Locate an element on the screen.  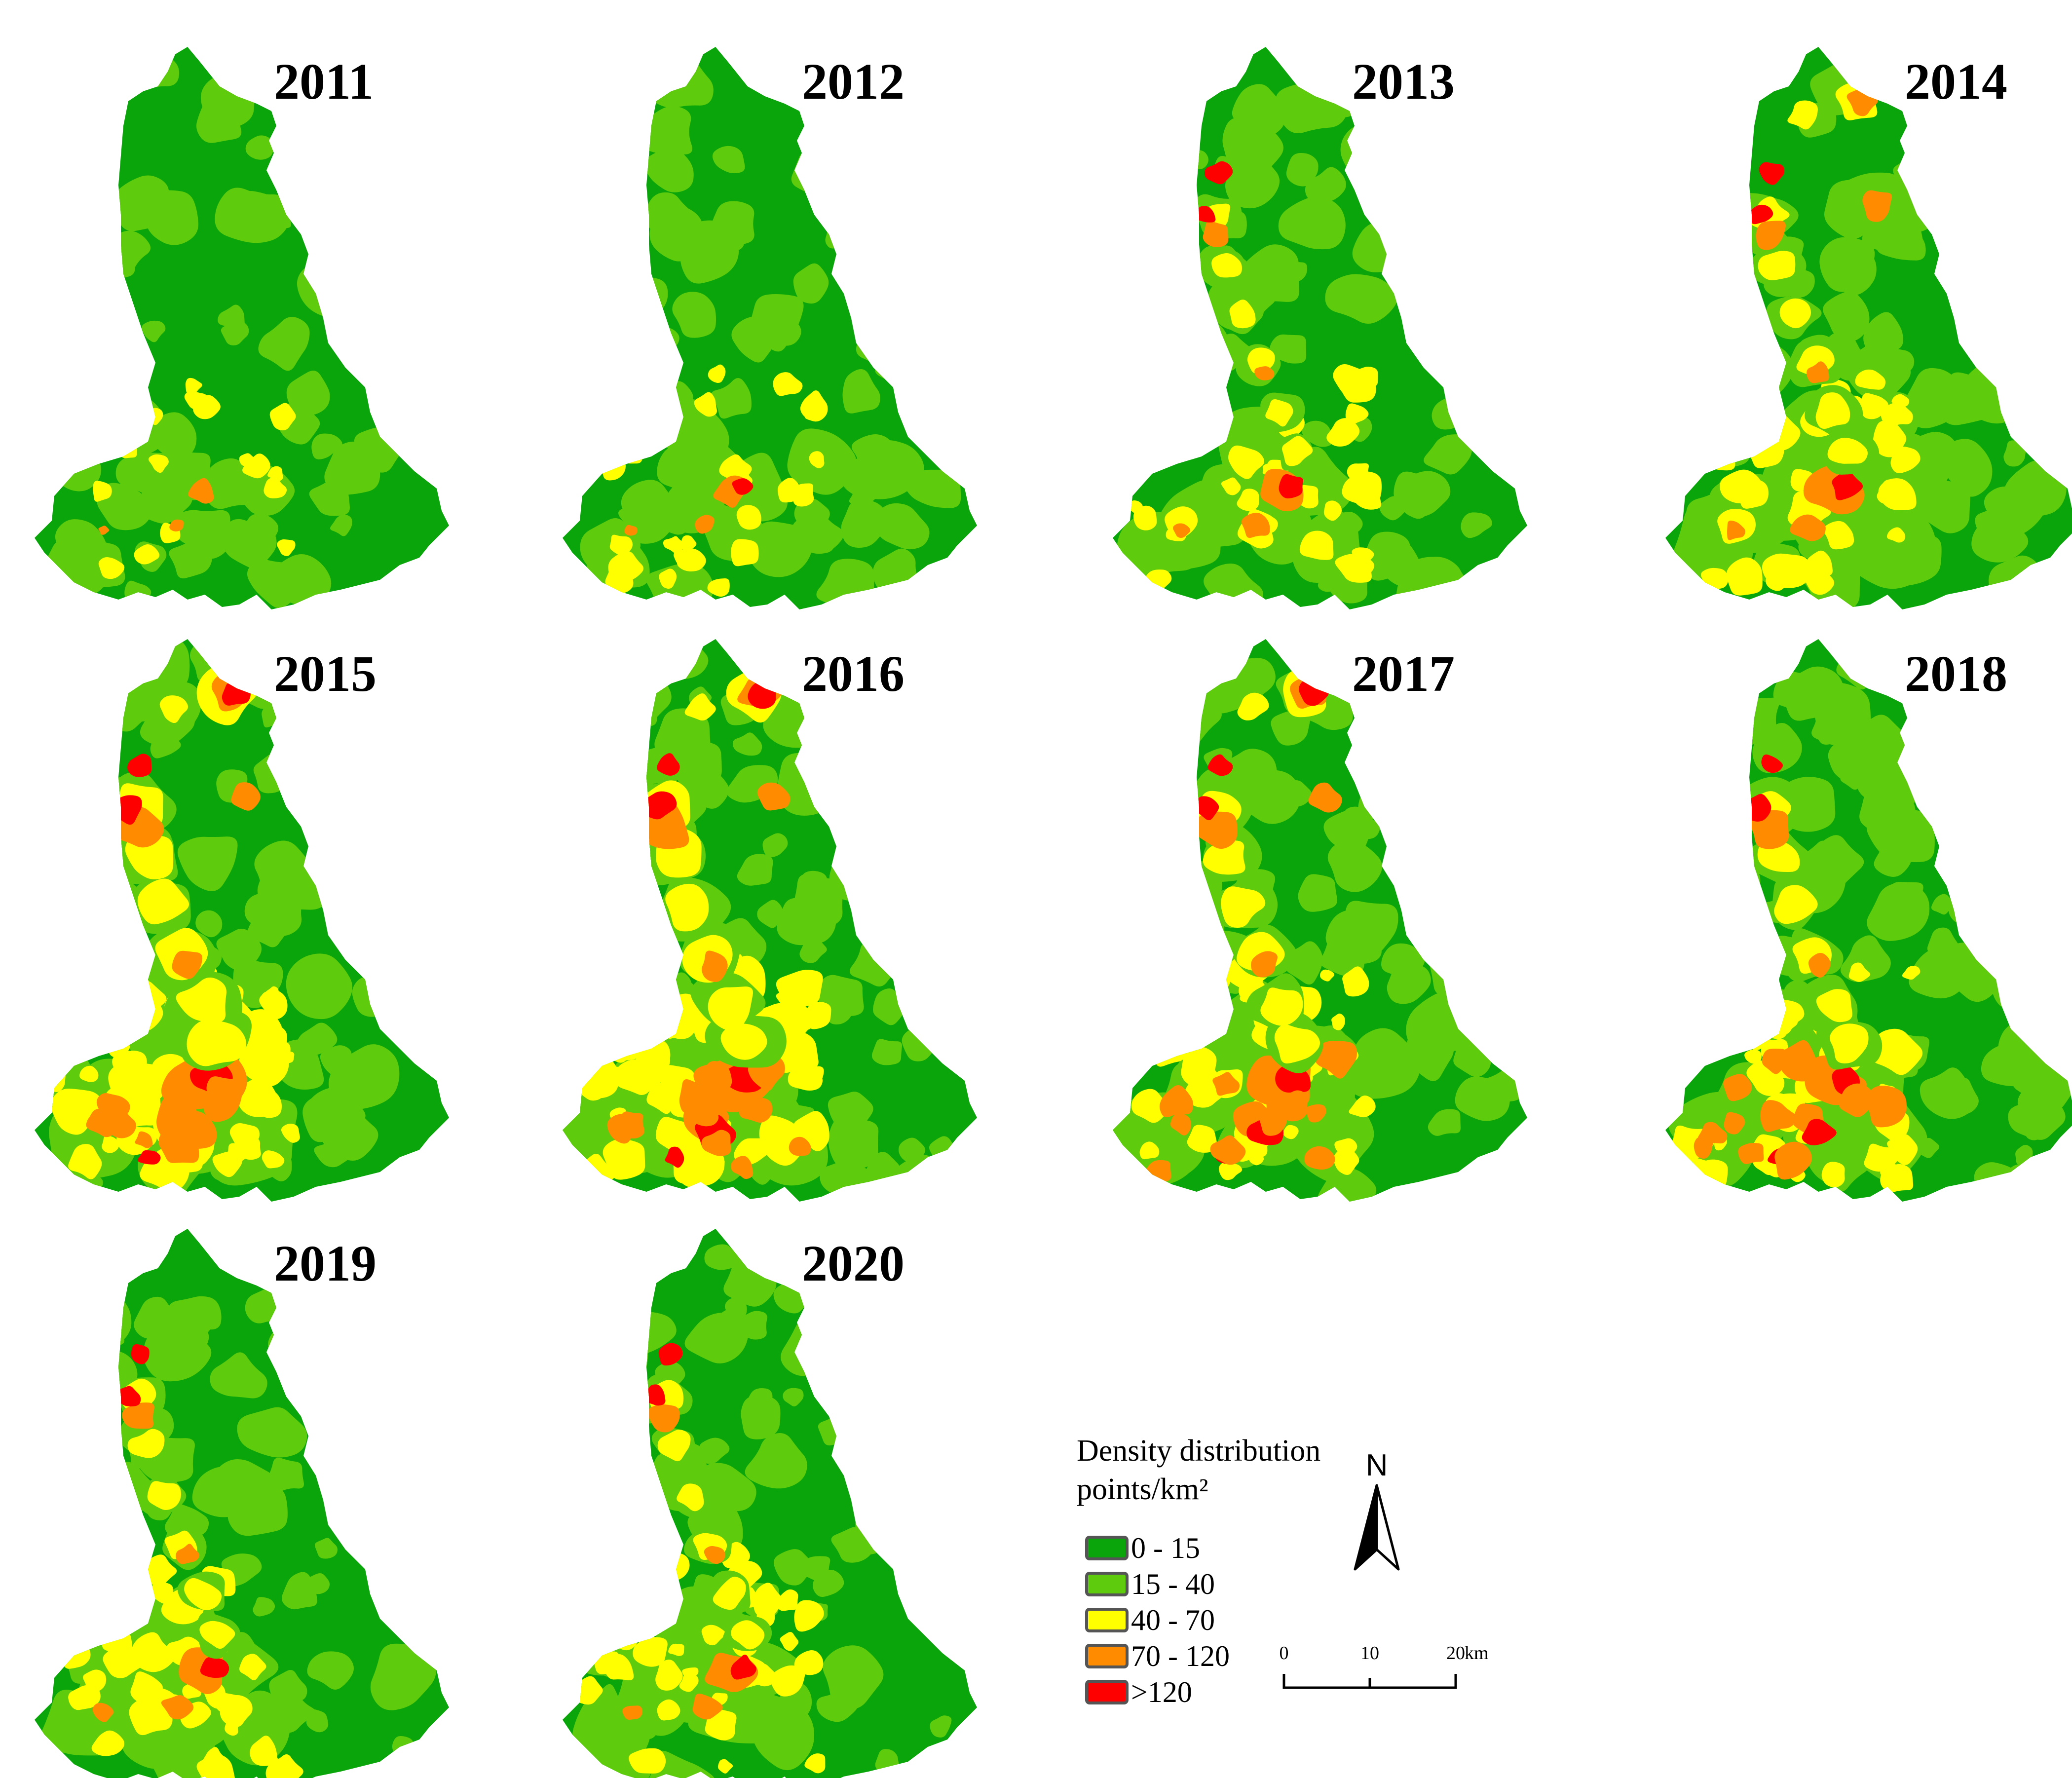
map-panel-2018: 2018 is located at coordinates (1868, 920).